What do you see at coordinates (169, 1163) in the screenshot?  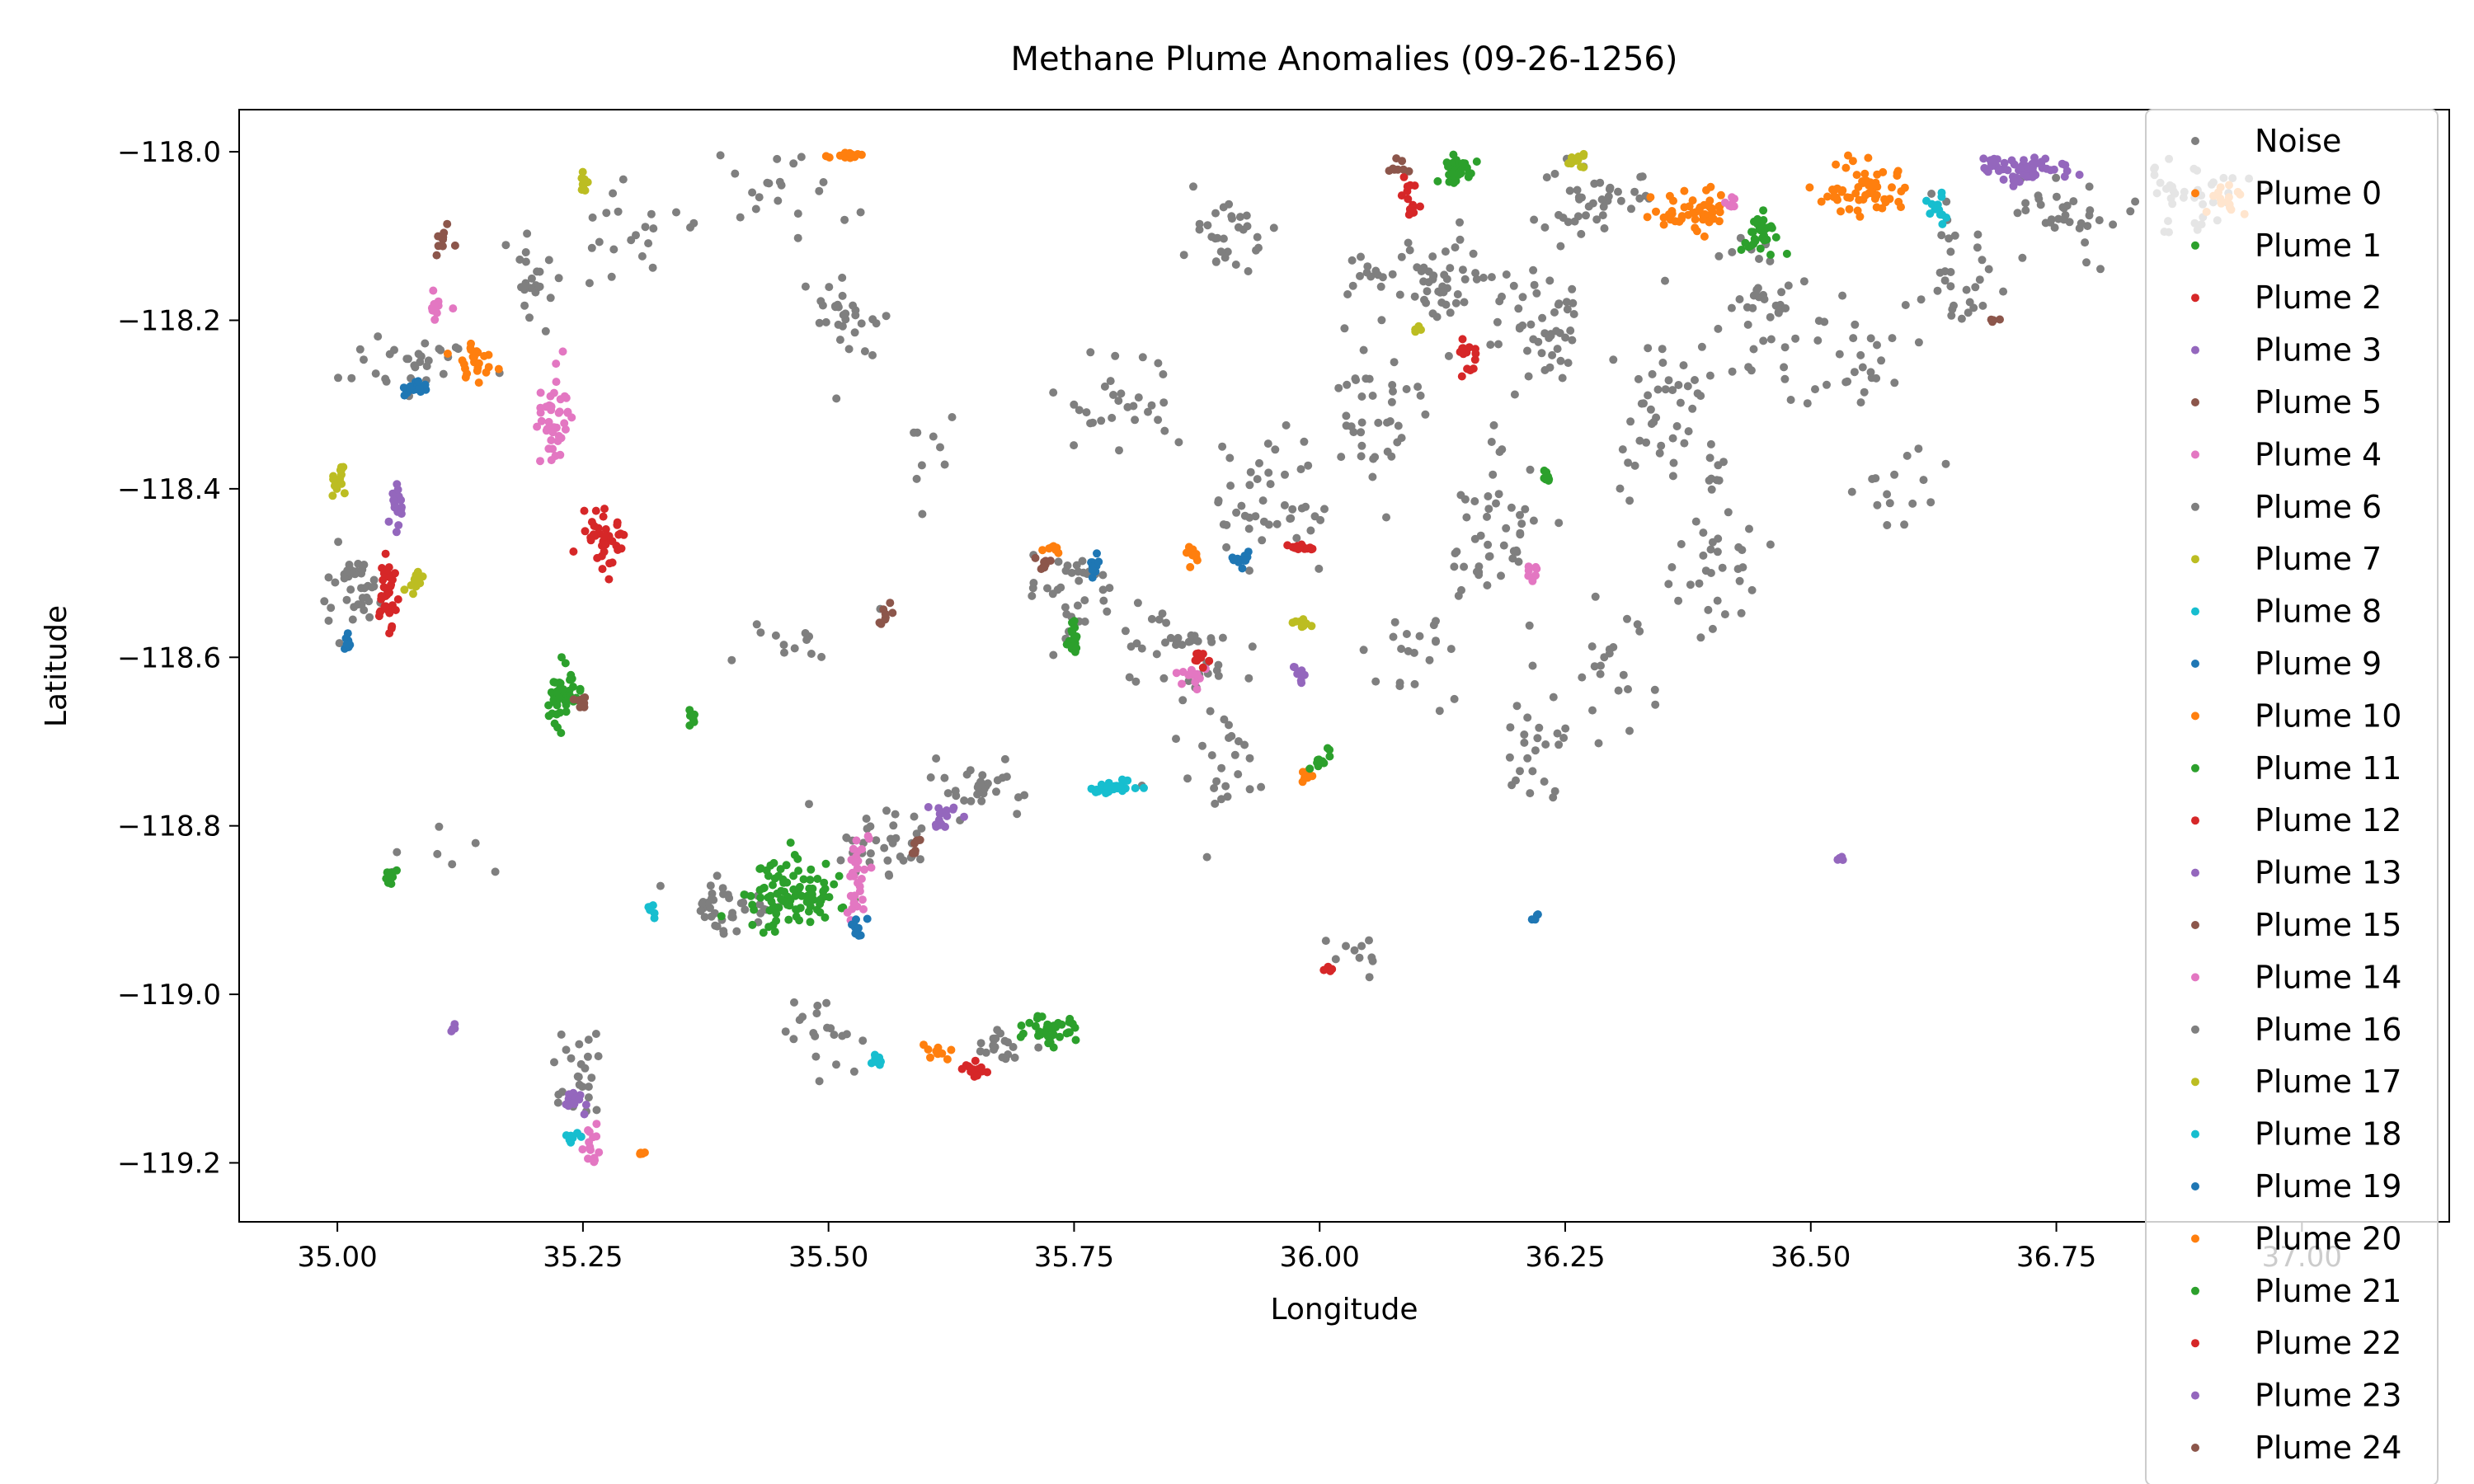 I see `y-tick-label: −119.2` at bounding box center [169, 1163].